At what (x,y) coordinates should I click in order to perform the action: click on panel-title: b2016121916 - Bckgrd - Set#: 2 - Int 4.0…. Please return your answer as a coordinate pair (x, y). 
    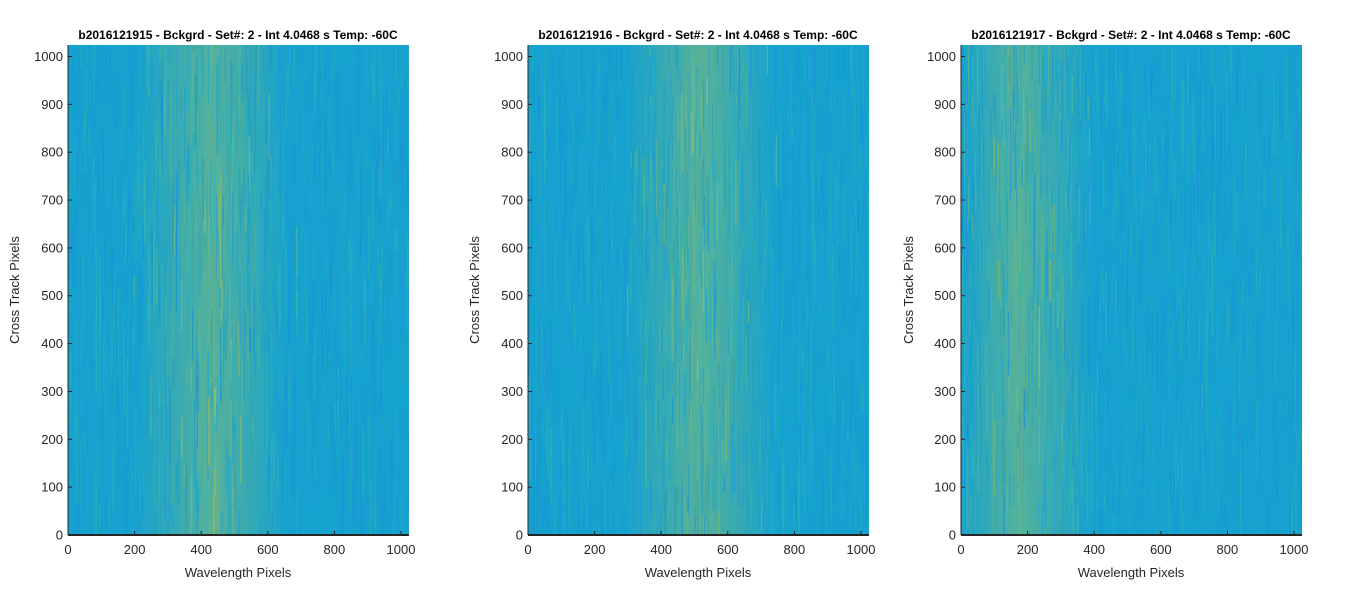
    Looking at the image, I should click on (698, 35).